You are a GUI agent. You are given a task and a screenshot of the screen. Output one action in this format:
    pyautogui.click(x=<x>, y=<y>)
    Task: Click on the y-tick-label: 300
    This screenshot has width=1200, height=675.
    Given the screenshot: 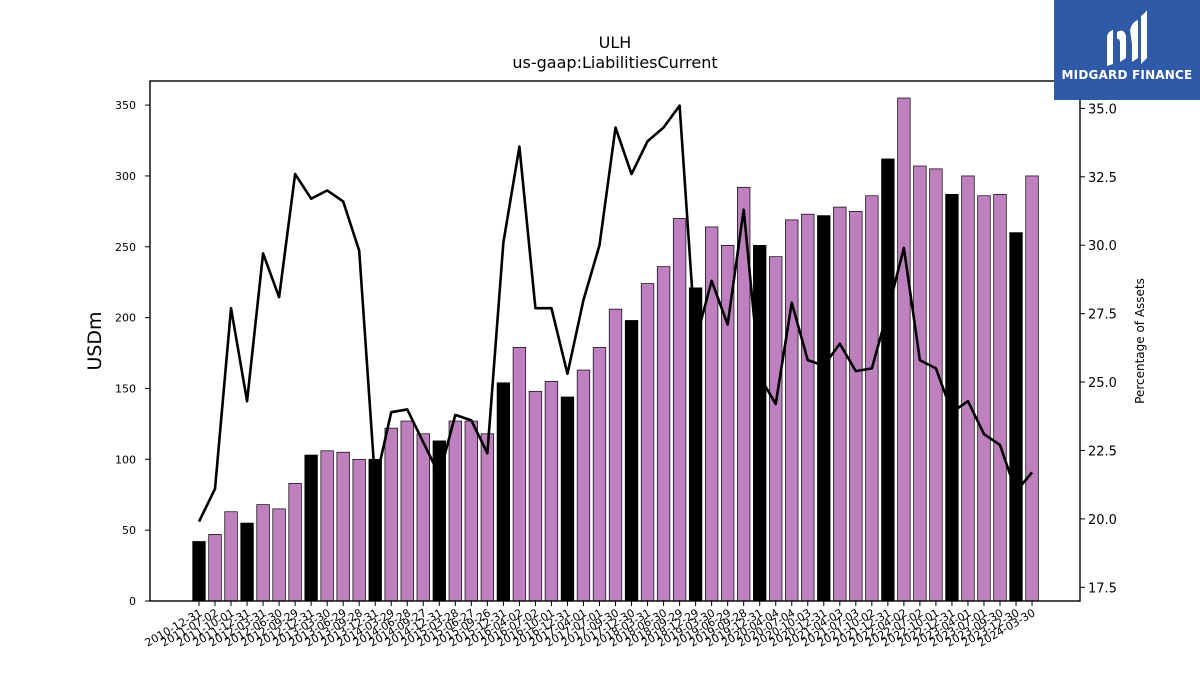 What is the action you would take?
    pyautogui.click(x=125, y=176)
    